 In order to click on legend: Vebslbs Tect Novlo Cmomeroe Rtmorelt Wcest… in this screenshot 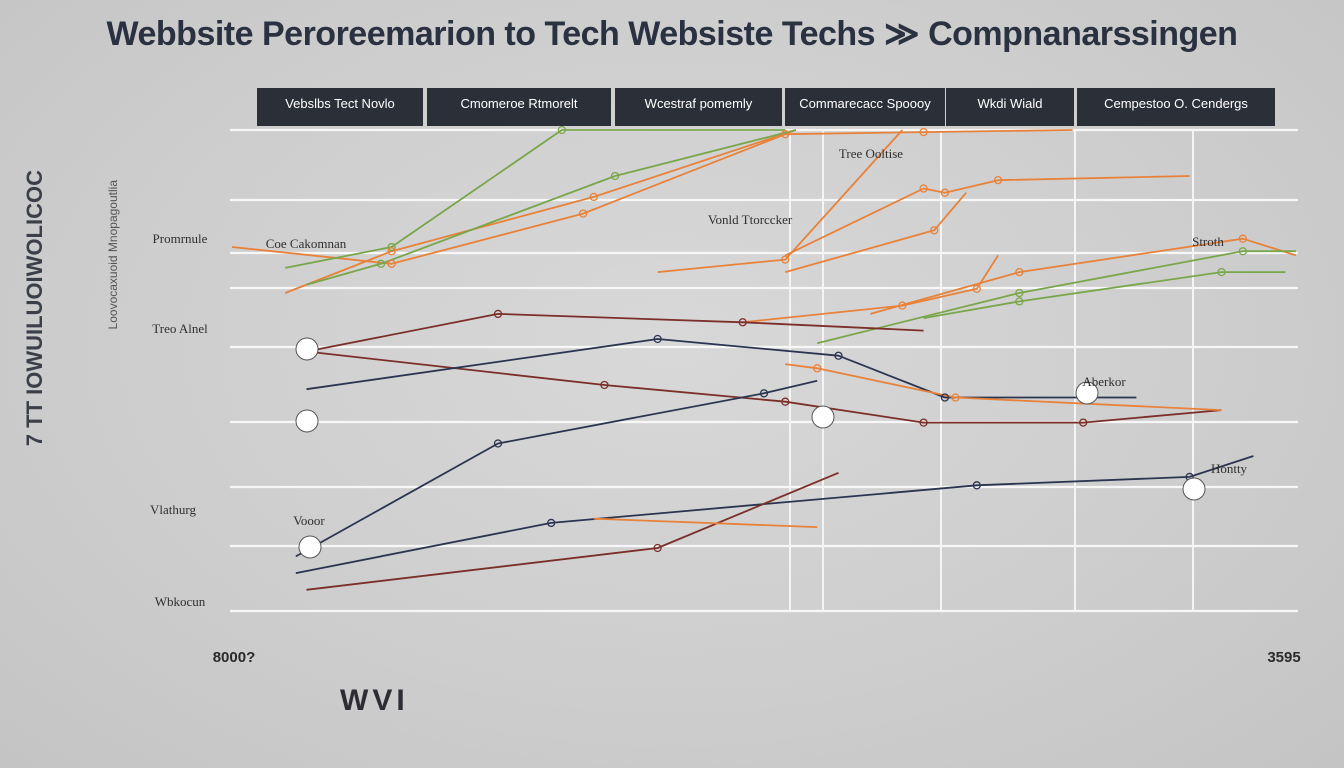, I will do `click(766, 107)`.